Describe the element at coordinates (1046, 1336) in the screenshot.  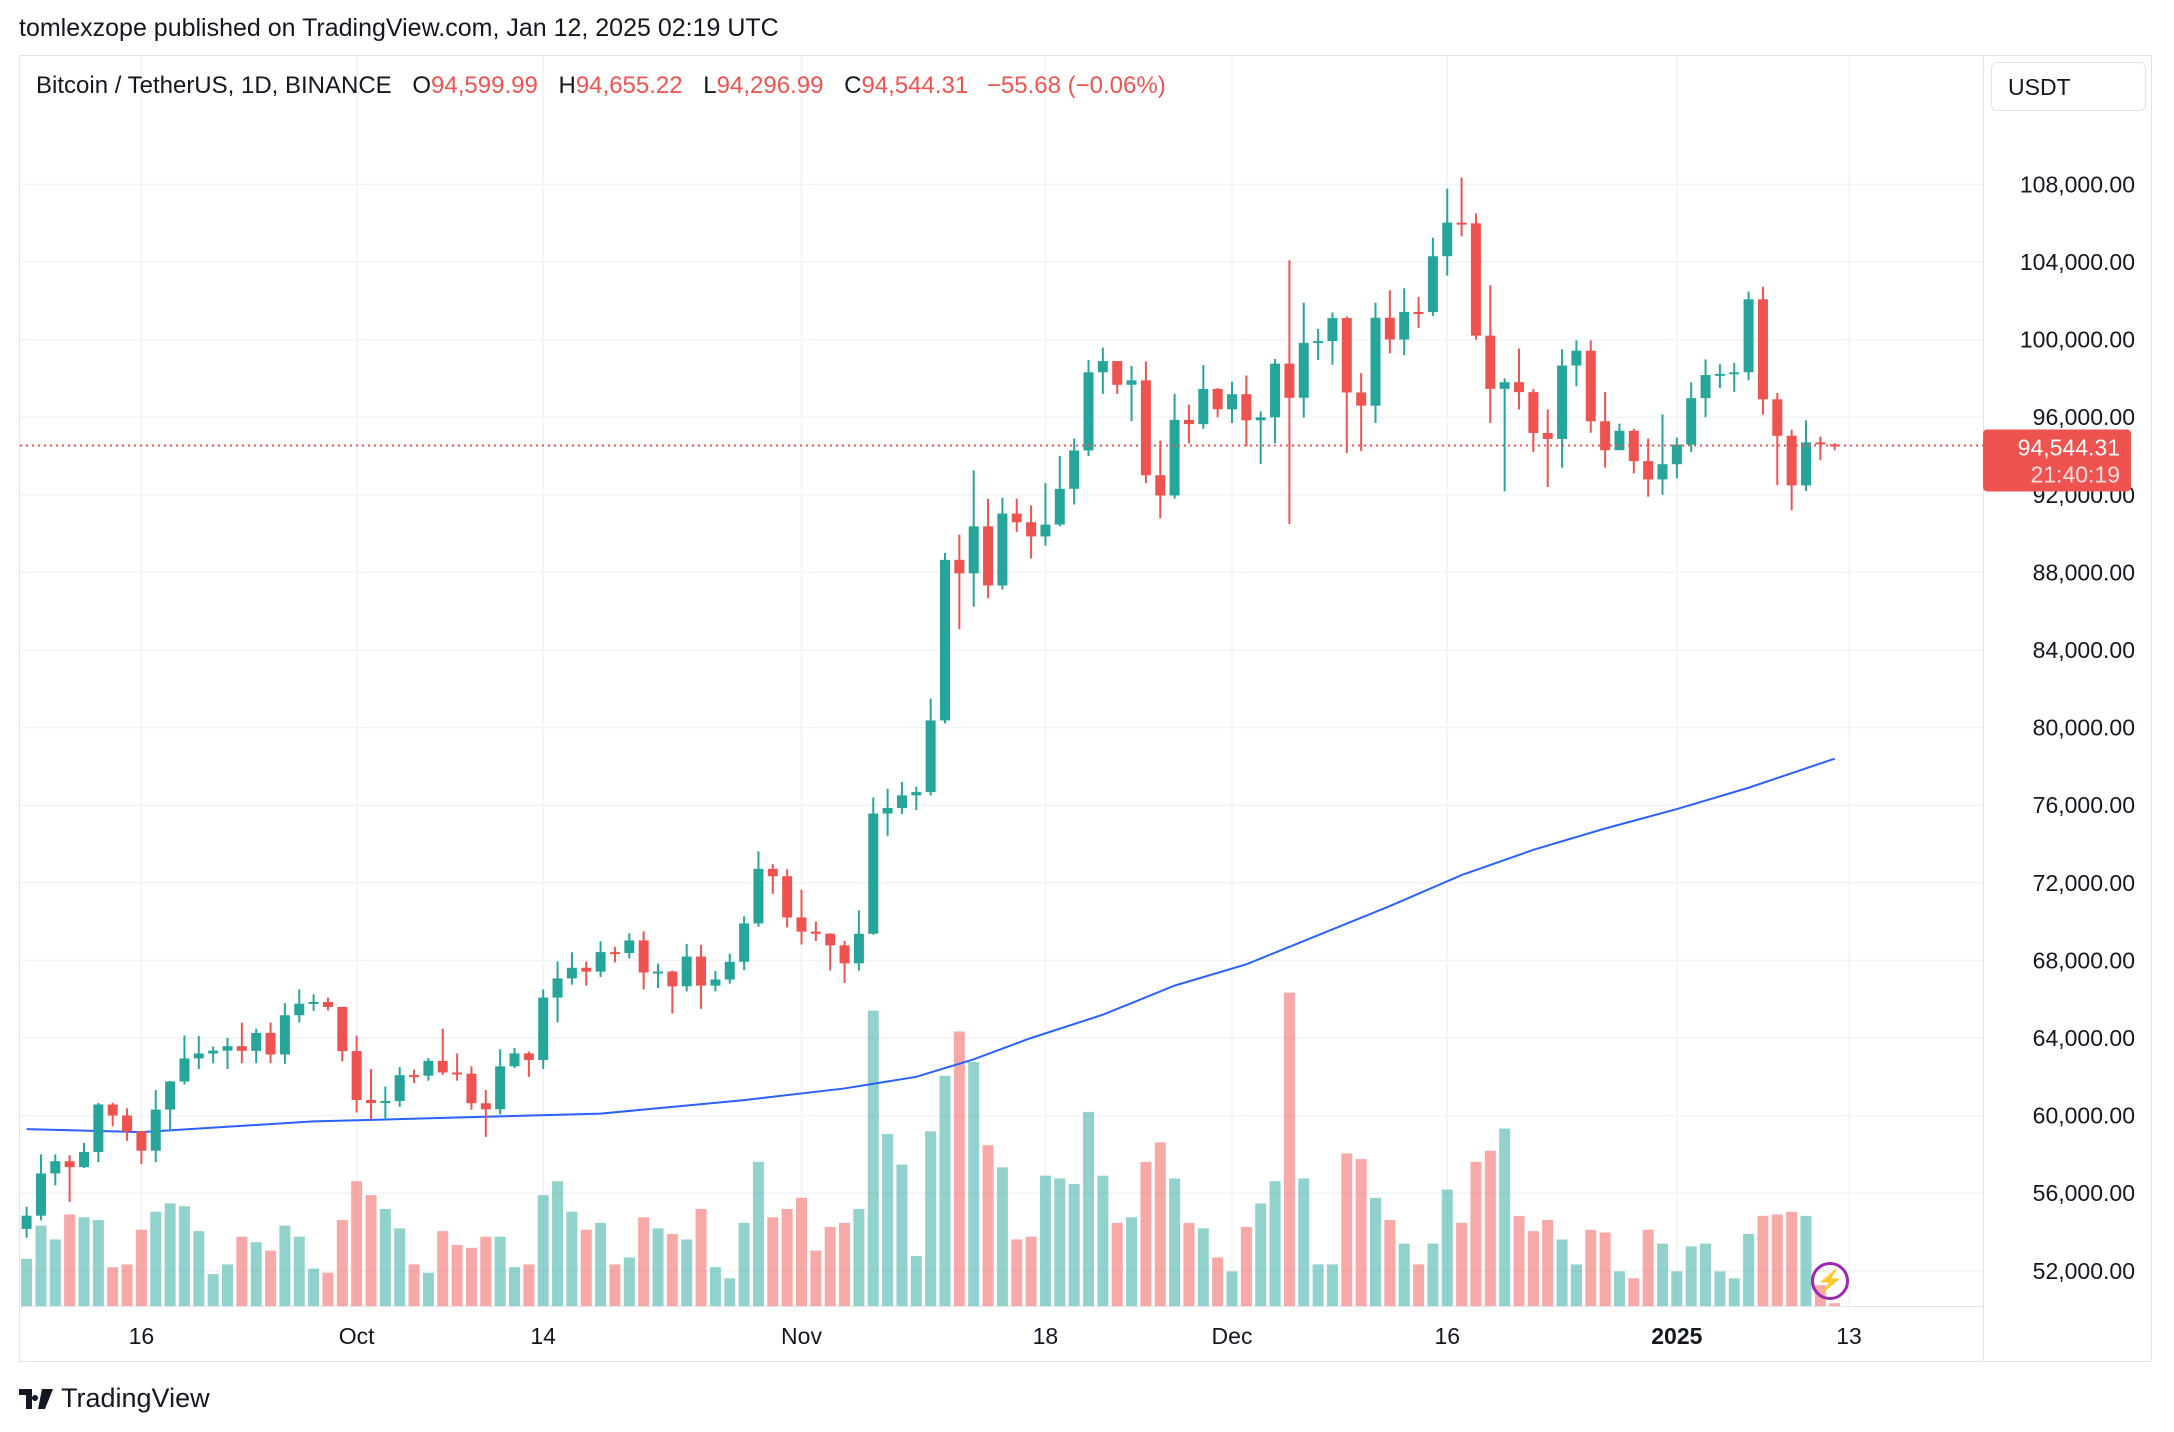
I see `time-tick-label: 18` at that location.